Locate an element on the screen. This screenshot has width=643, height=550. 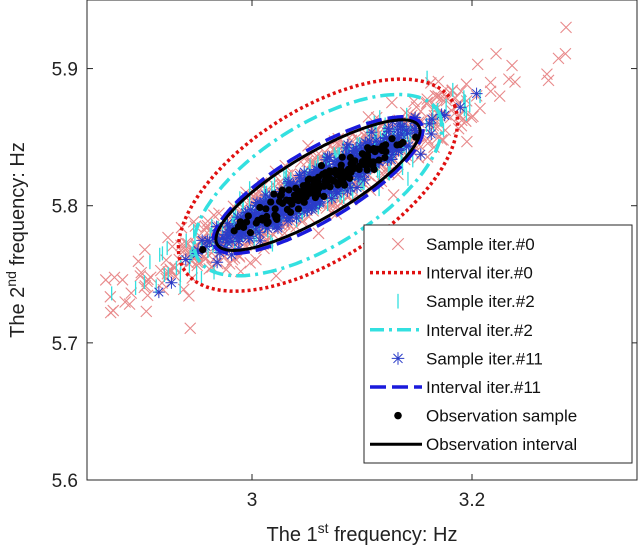
legend-entry: Interval iter.#2 is located at coordinates (451, 330).